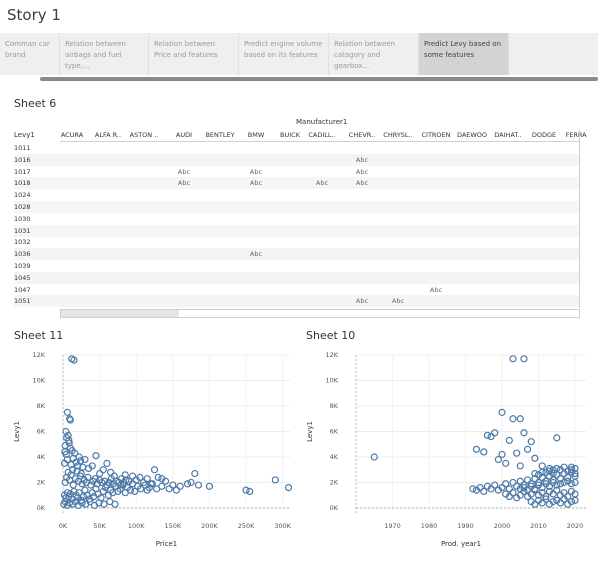 The image size is (602, 571). What do you see at coordinates (297, 230) in the screenshot?
I see `table-row: 1031` at bounding box center [297, 230].